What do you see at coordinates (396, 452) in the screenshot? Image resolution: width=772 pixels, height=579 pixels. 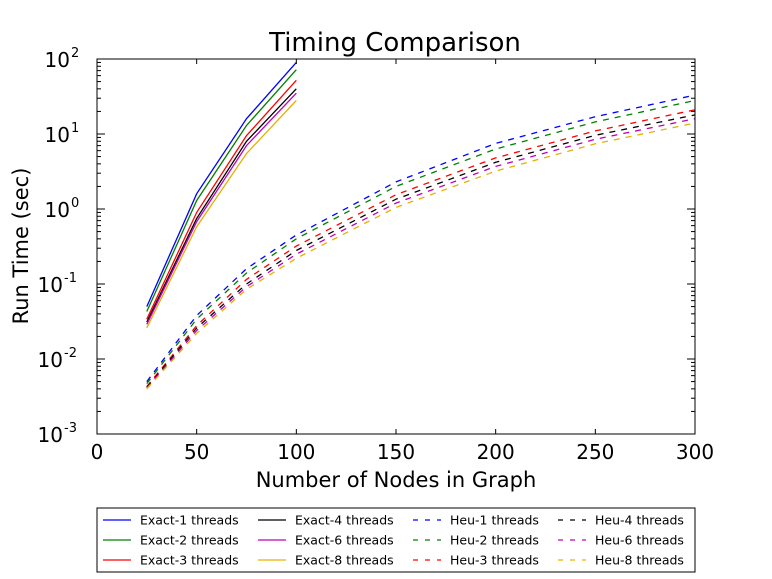 I see `x-tick-label: 150` at bounding box center [396, 452].